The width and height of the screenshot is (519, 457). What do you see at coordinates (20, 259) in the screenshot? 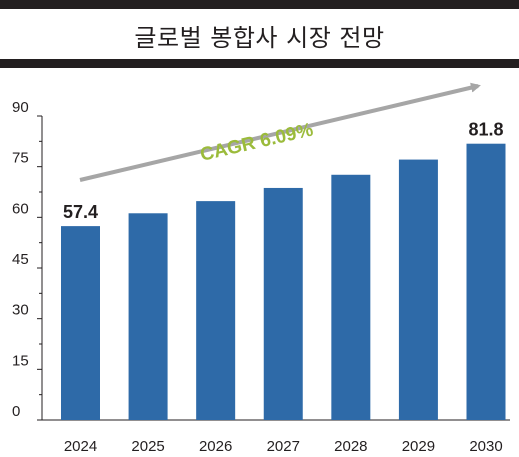
I see `y-tick-label: 45` at bounding box center [20, 259].